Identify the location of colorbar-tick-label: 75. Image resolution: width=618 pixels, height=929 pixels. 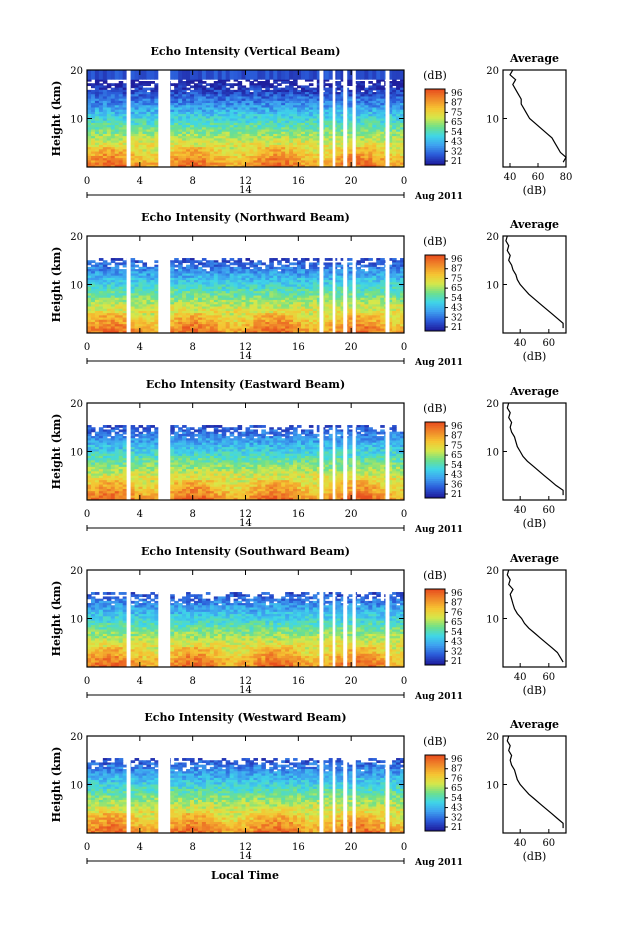
(457, 113).